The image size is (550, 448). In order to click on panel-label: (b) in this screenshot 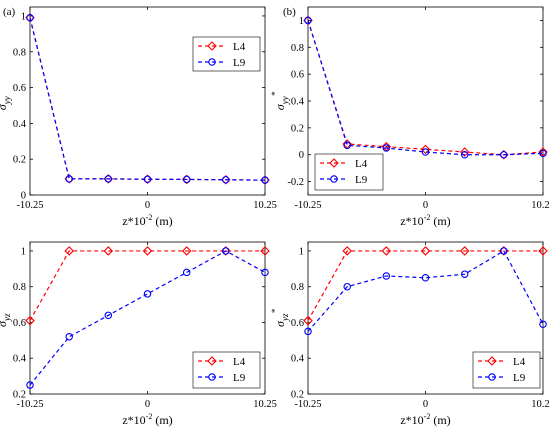, I will do `click(289, 12)`.